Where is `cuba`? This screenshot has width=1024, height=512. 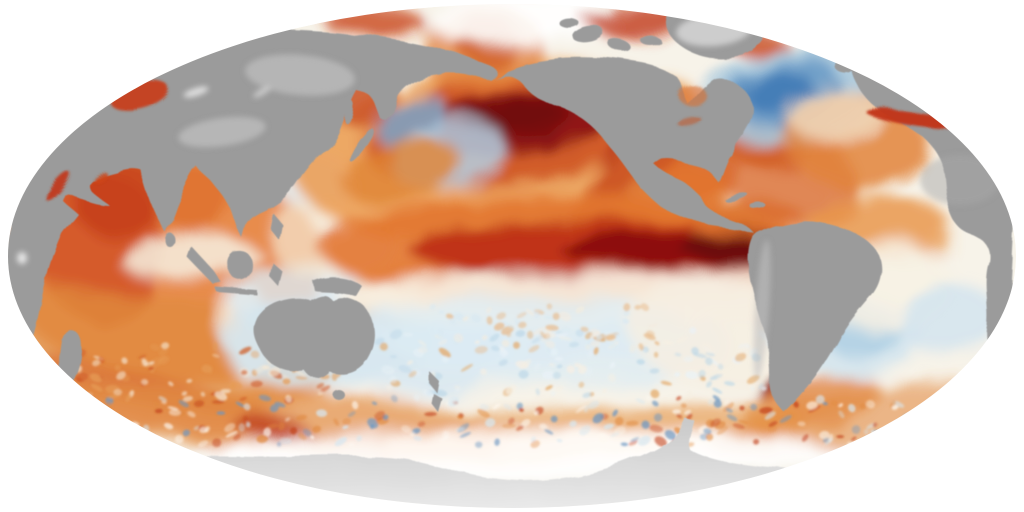
cuba is located at coordinates (735, 196).